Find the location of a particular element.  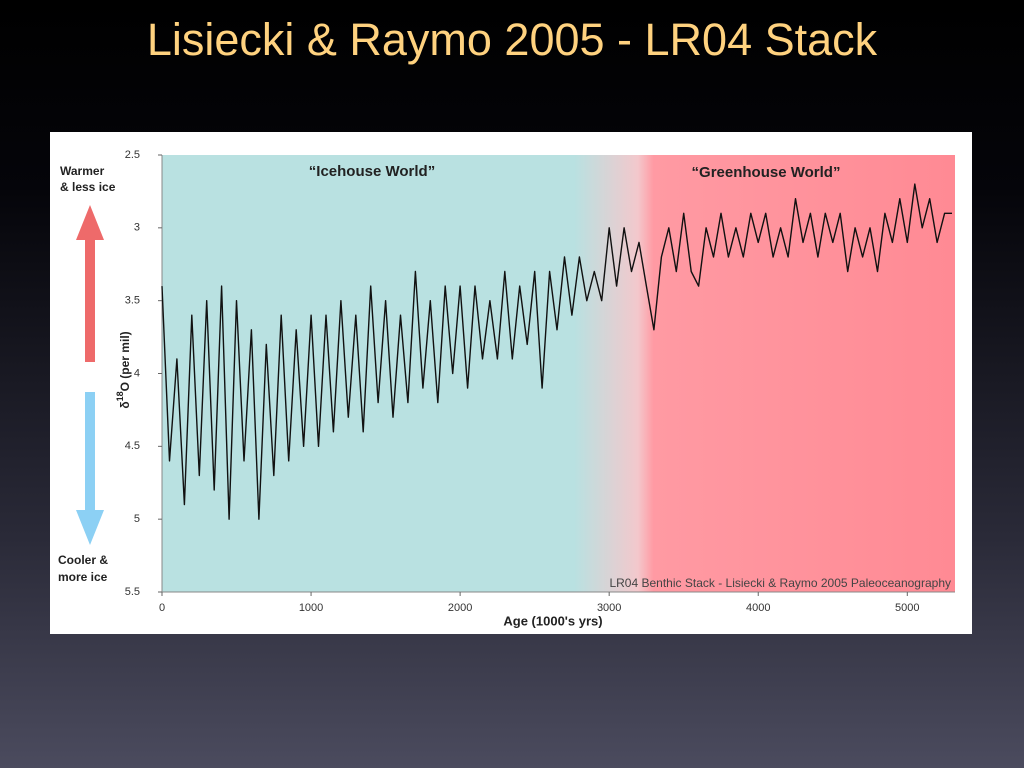

slide-title: Lisiecki & Raymo 2005 - LR04 Stack is located at coordinates (512, 39).